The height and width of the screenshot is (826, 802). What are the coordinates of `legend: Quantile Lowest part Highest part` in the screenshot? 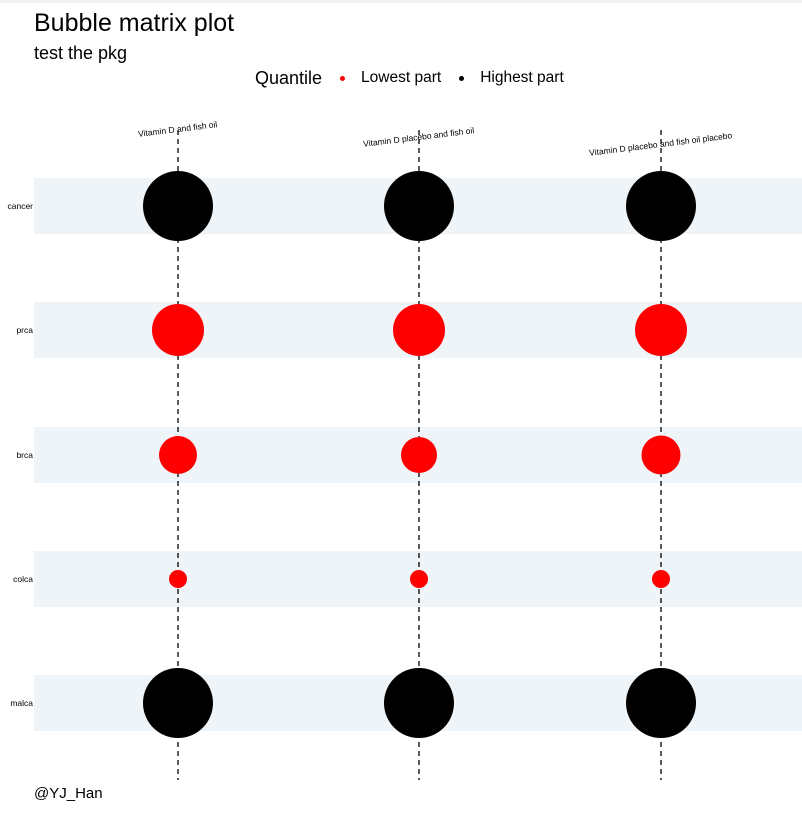 It's located at (418, 78).